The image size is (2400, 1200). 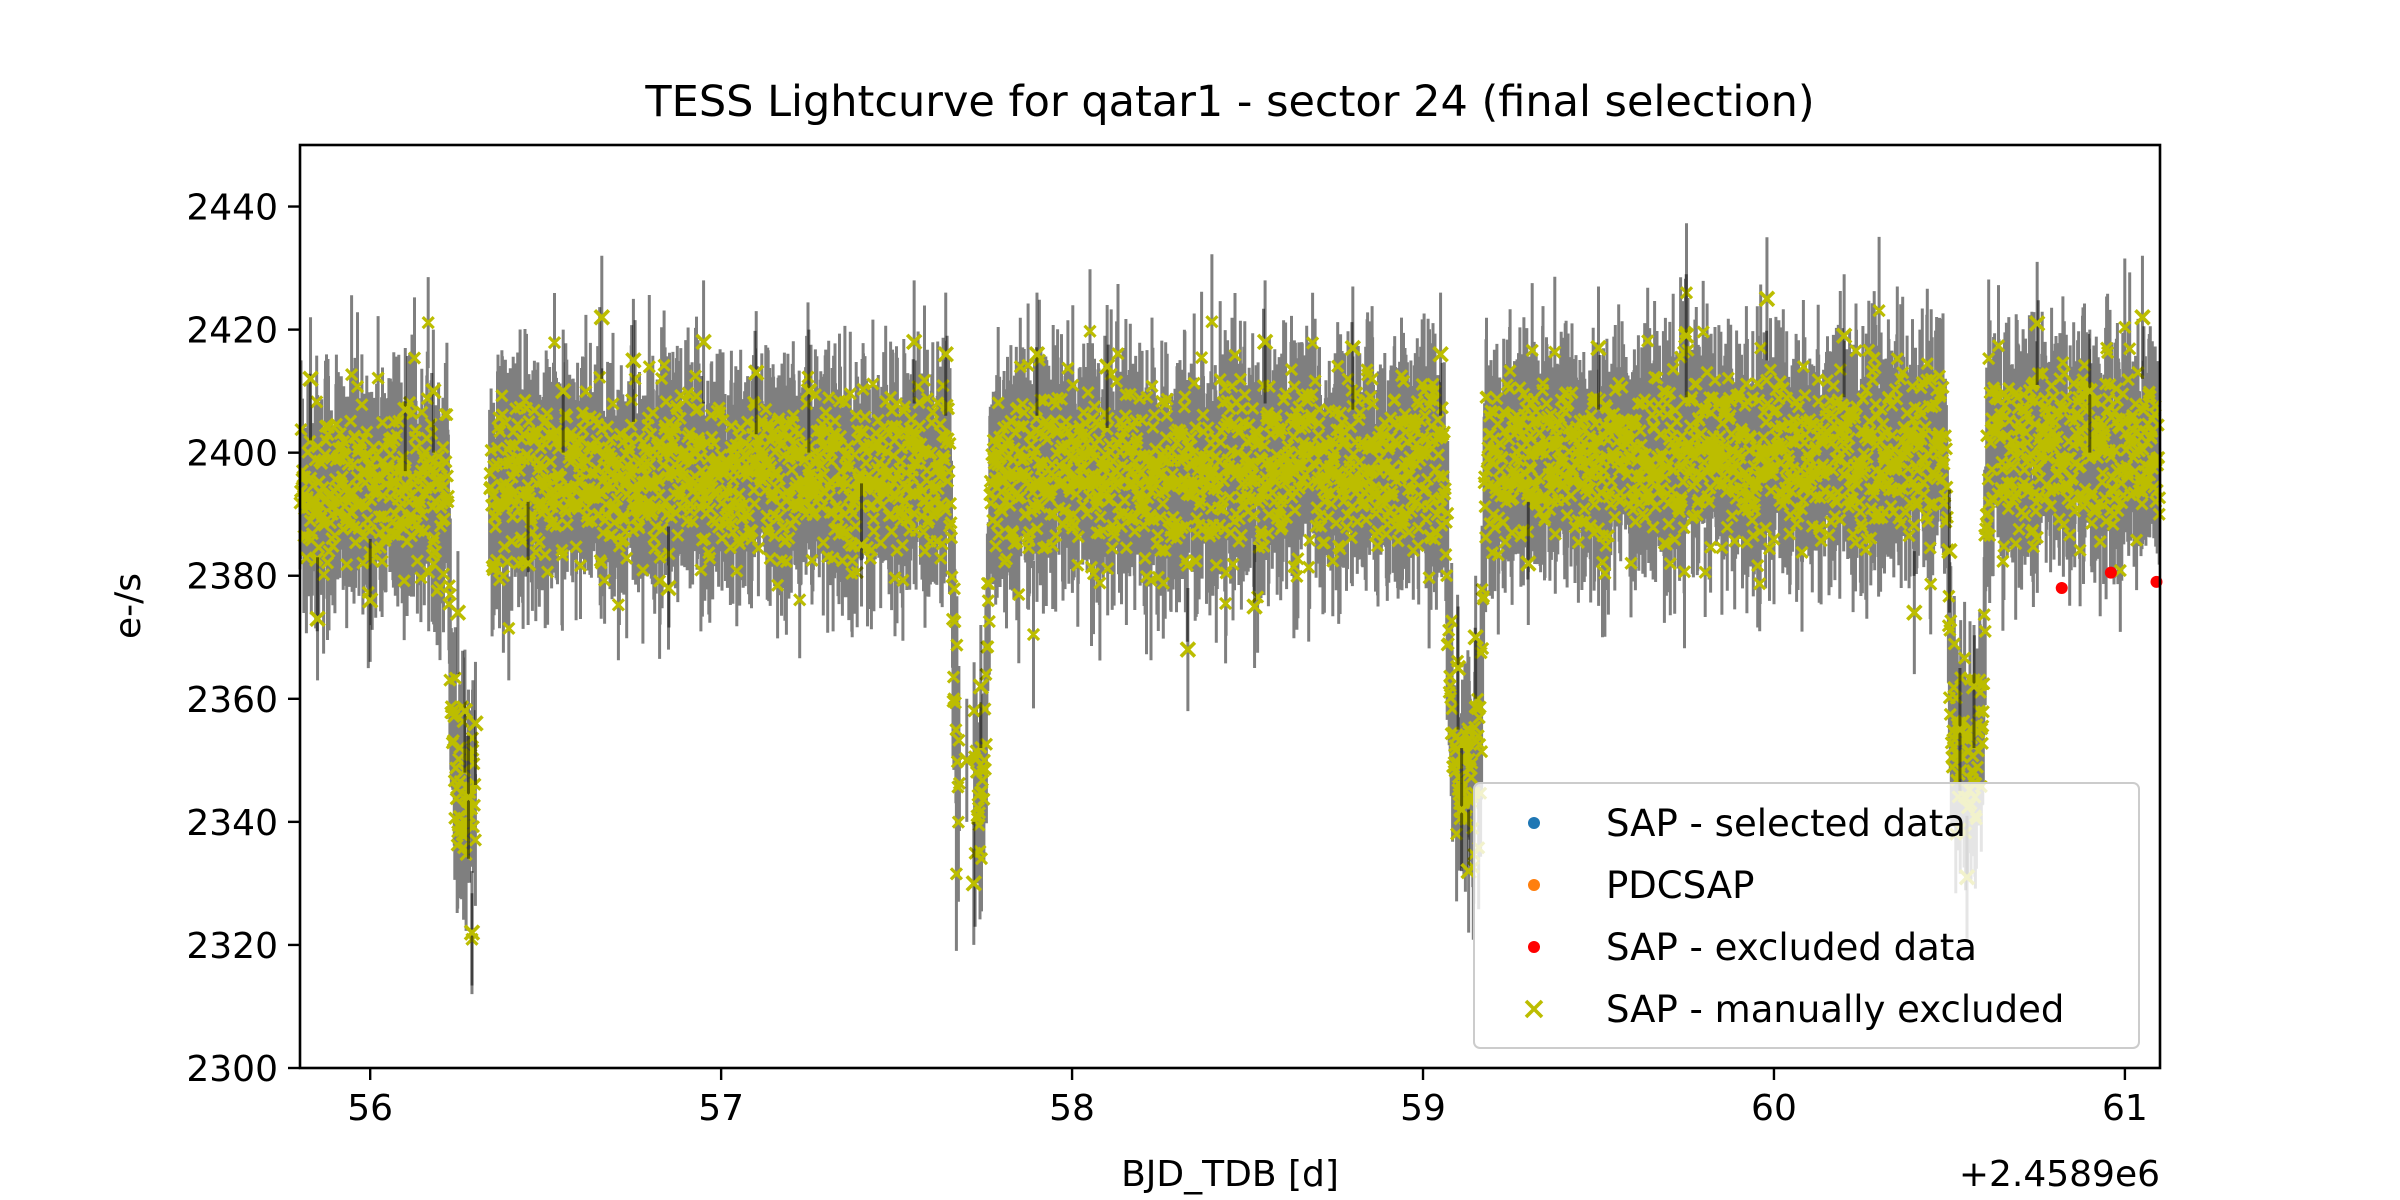 What do you see at coordinates (1786, 823) in the screenshot?
I see `legend-label: SAP - selected data` at bounding box center [1786, 823].